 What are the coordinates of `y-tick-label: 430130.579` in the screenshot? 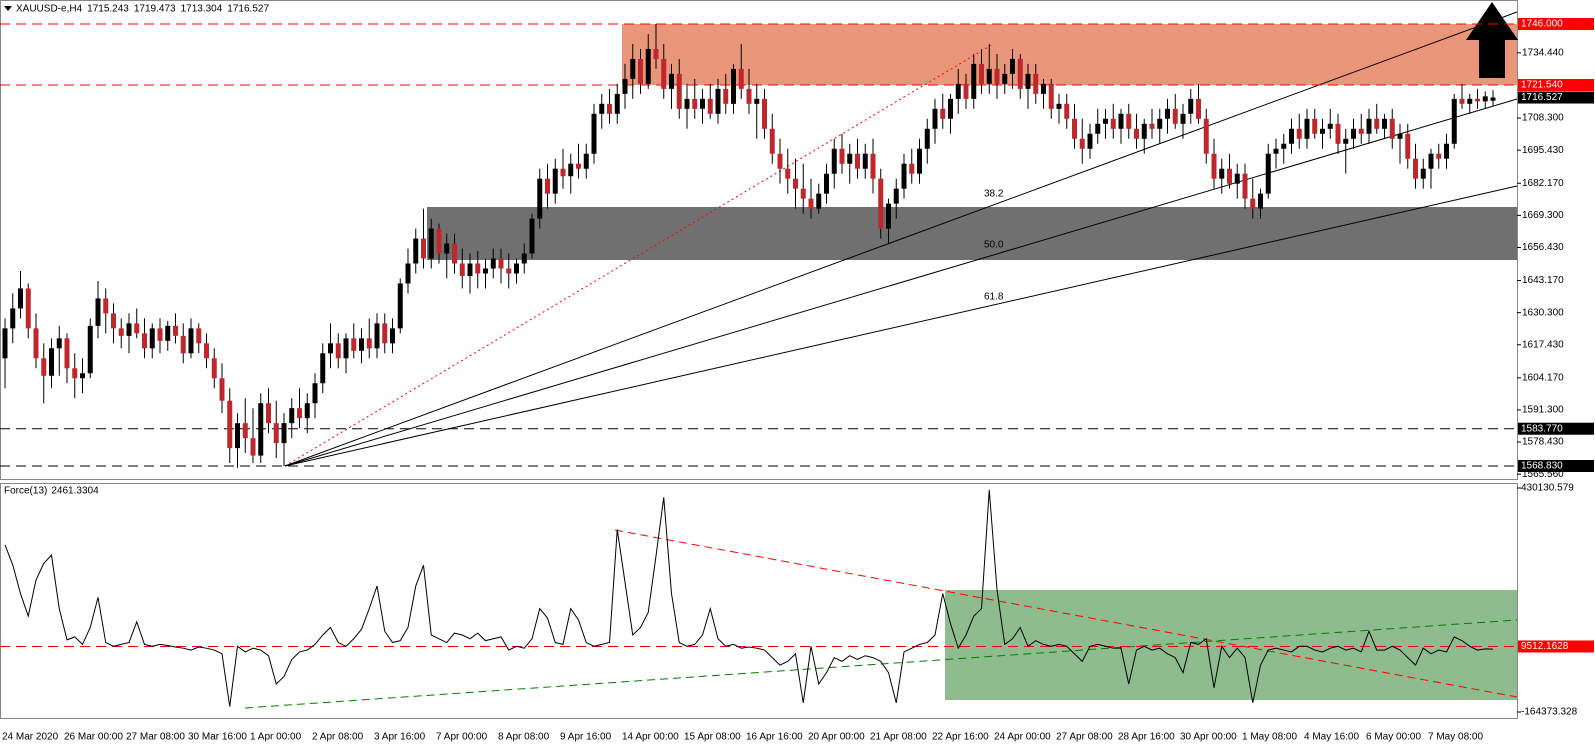 It's located at (1547, 488).